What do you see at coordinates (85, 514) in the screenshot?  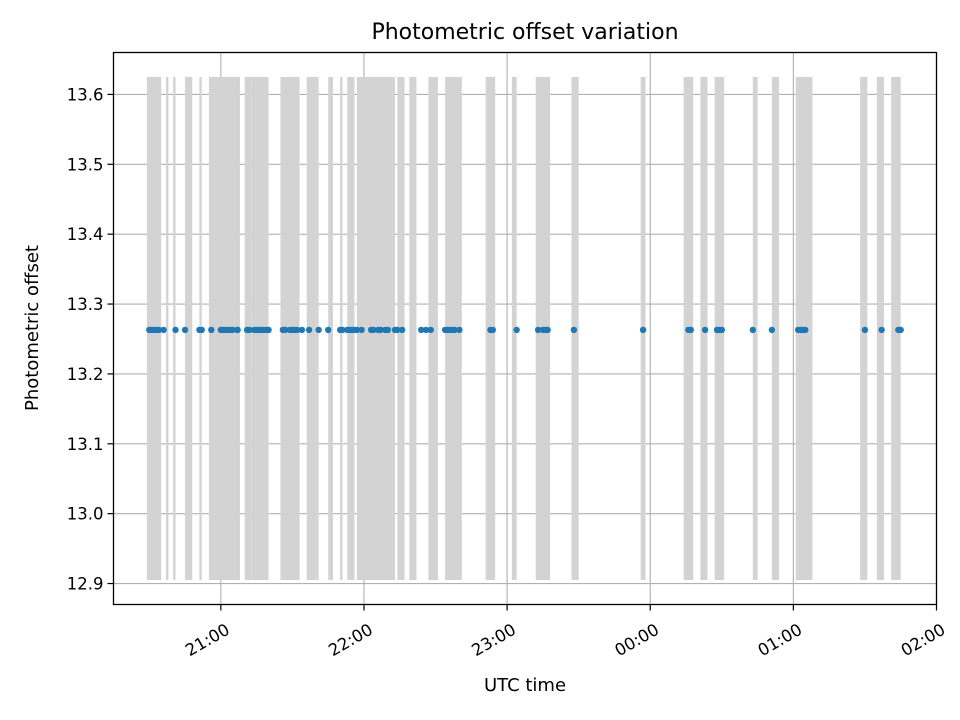 I see `y-tick-label: 13.0` at bounding box center [85, 514].